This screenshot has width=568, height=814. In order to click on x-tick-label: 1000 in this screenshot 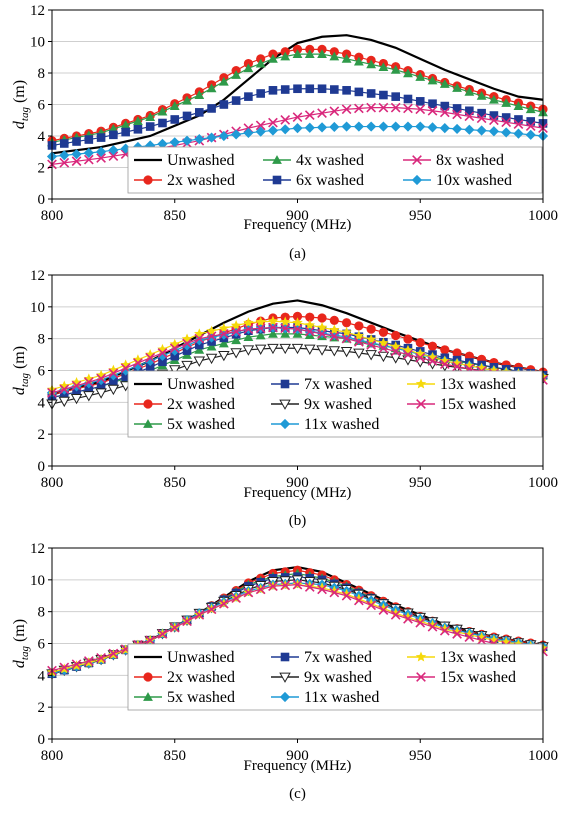, I will do `click(543, 483)`.